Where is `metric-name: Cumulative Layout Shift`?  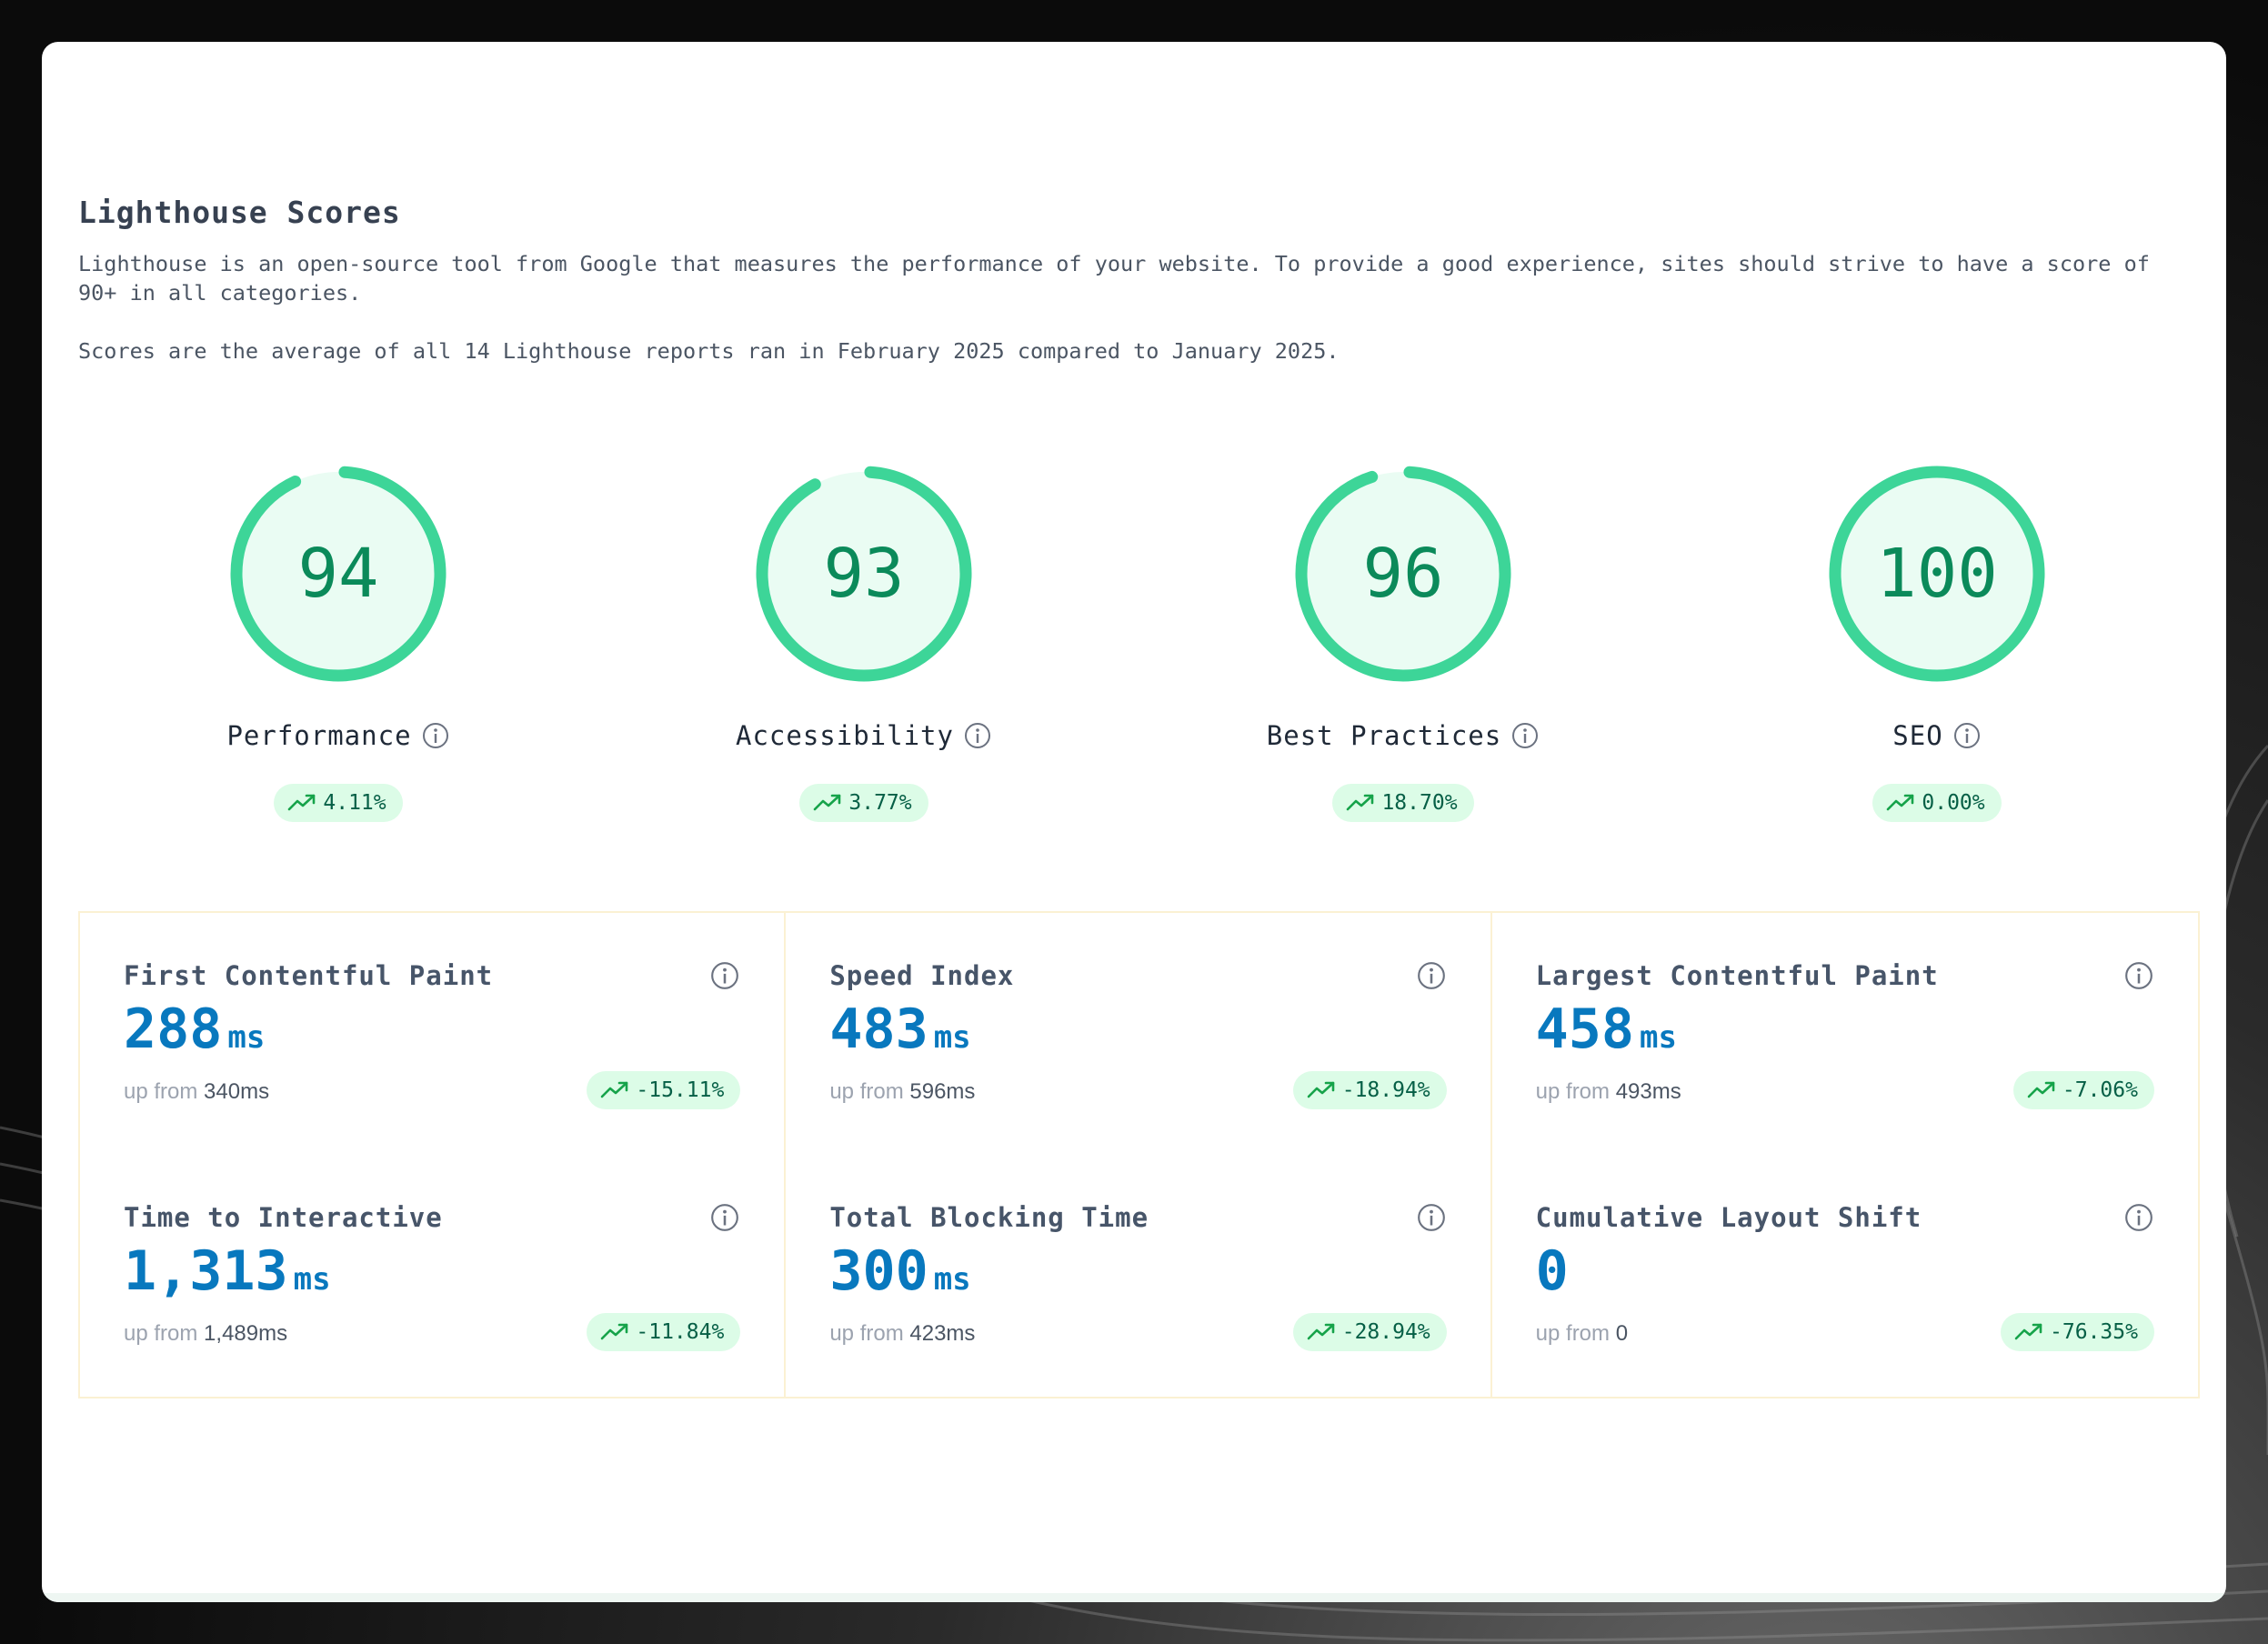
metric-name: Cumulative Layout Shift is located at coordinates (1728, 1217).